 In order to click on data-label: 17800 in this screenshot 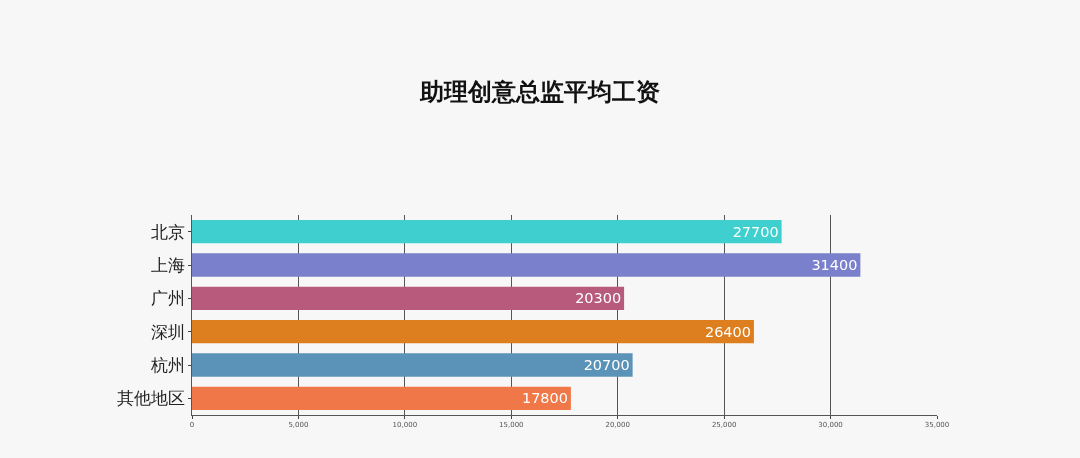, I will do `click(544, 398)`.